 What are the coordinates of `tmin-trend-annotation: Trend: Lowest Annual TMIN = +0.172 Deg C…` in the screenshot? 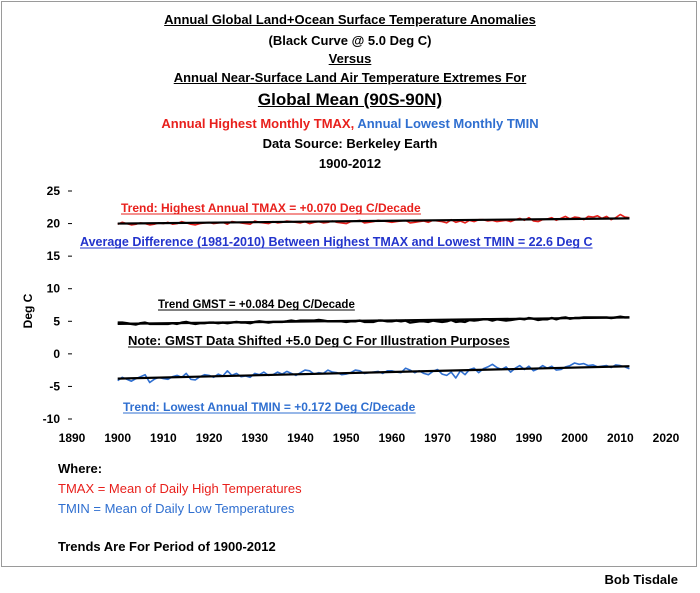 It's located at (269, 407).